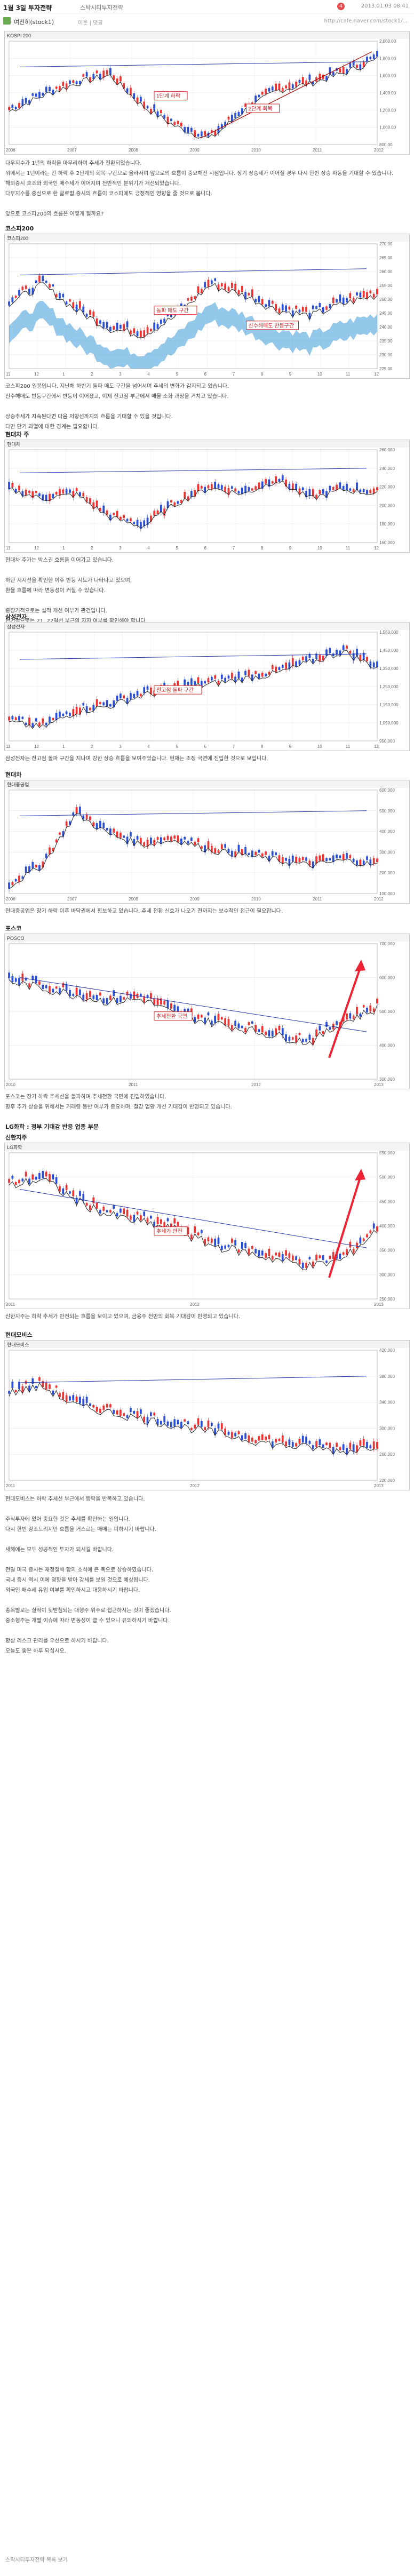 This screenshot has width=414, height=2576. What do you see at coordinates (34, 22) in the screenshot?
I see `author-name: 여전히(stock1)` at bounding box center [34, 22].